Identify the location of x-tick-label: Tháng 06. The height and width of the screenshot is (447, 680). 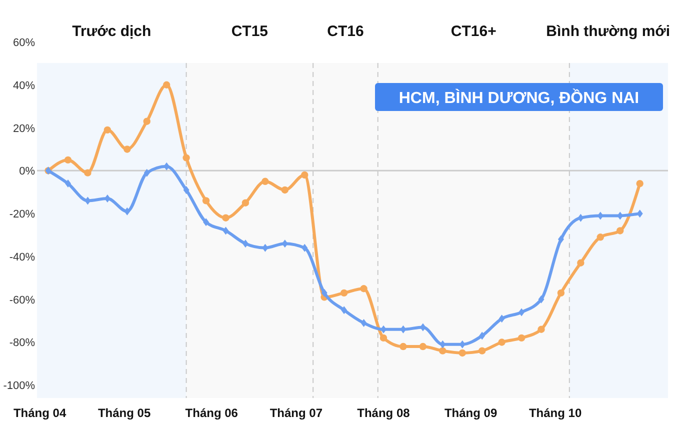
(211, 413).